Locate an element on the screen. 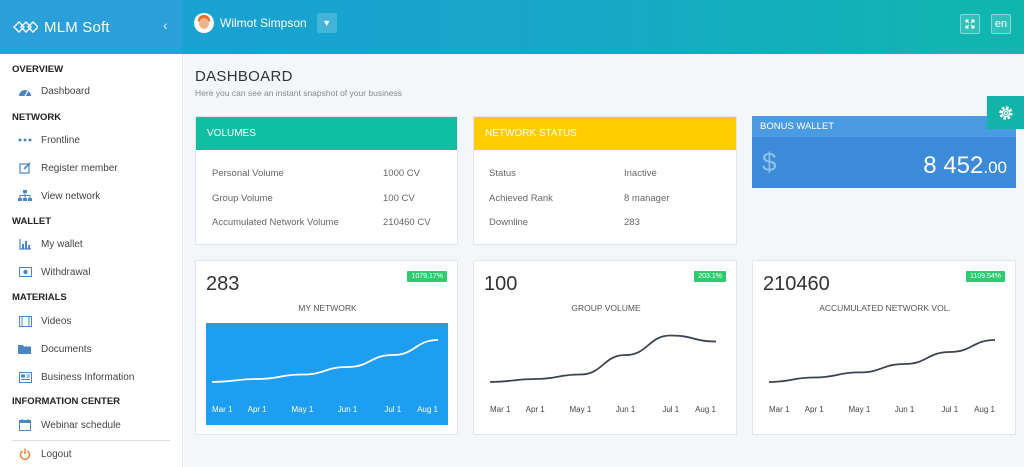 This screenshot has width=1024, height=467. sidebar-item-view-network: View network is located at coordinates (59, 196).